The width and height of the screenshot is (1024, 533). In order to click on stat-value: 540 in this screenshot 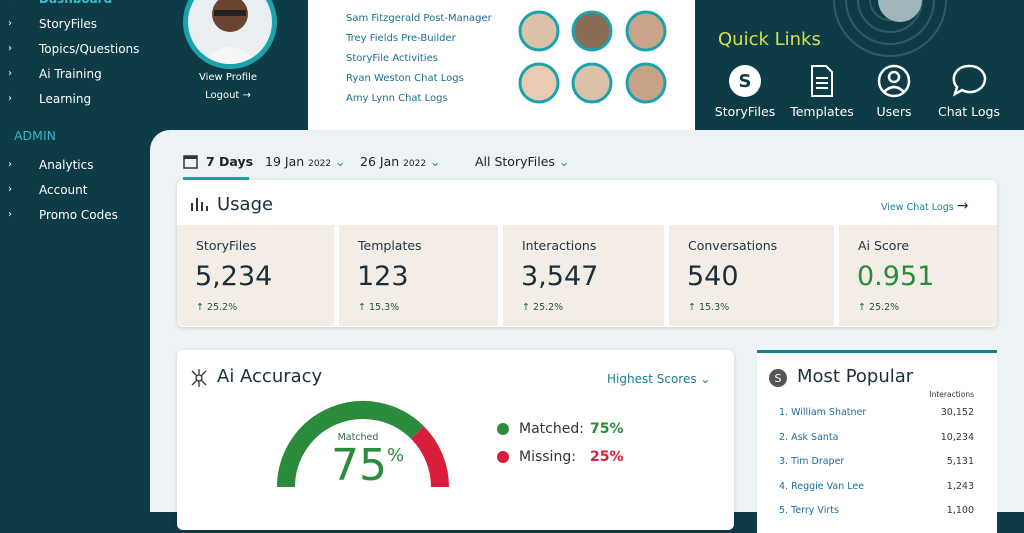, I will do `click(713, 276)`.